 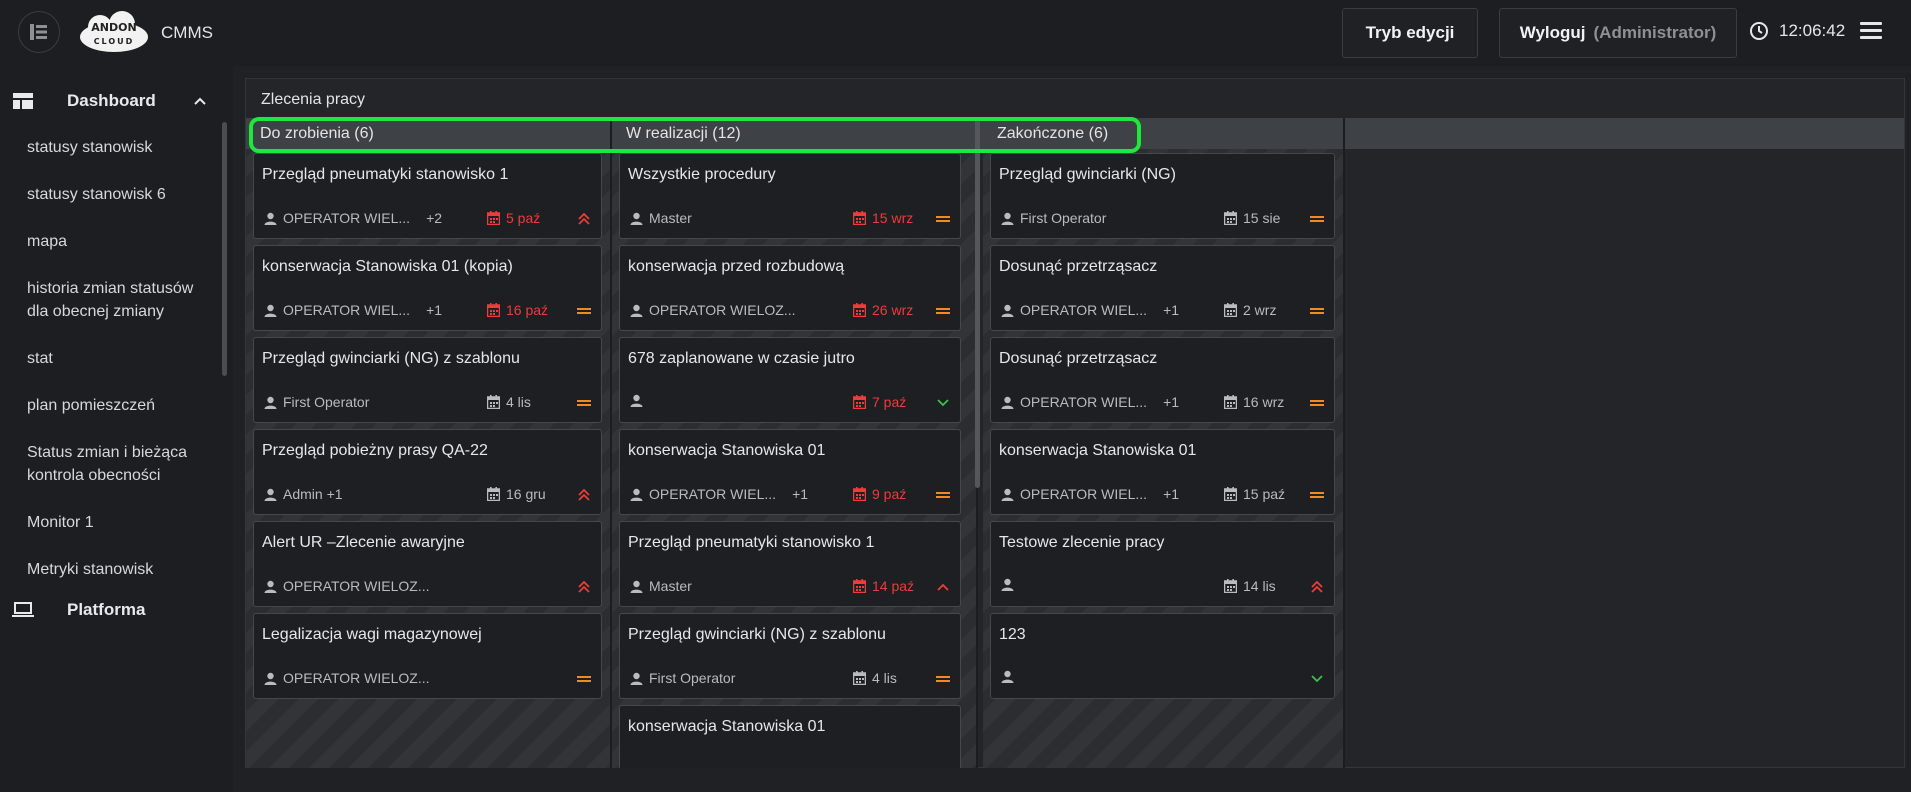 I want to click on card-assignee: Master, so click(x=661, y=586).